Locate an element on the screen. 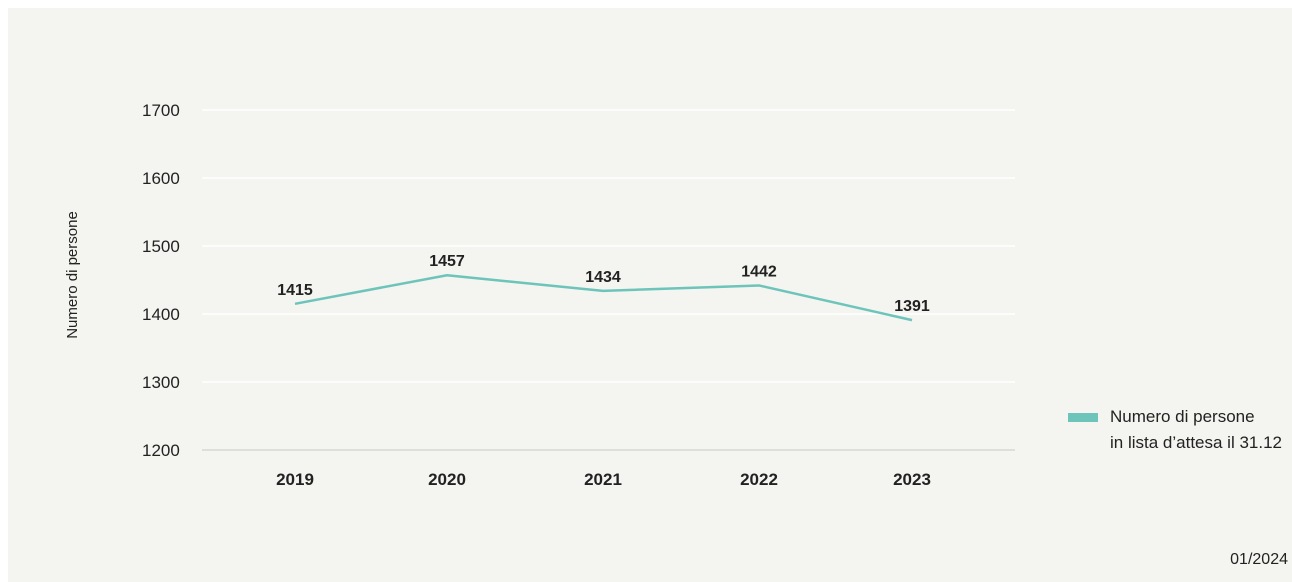 The height and width of the screenshot is (582, 1292). data-label: 1457 is located at coordinates (447, 261).